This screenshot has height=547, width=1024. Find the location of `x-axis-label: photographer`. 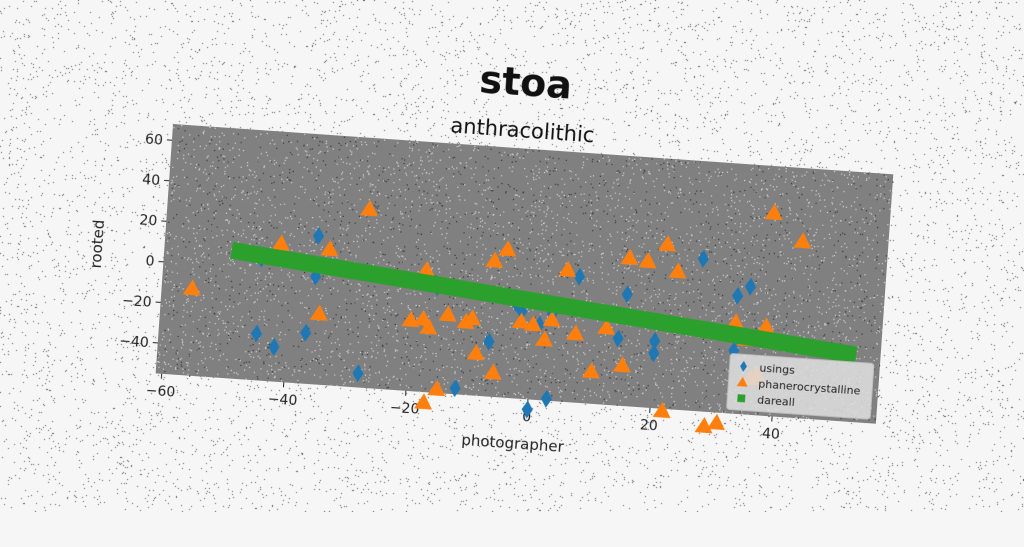

x-axis-label: photographer is located at coordinates (513, 443).